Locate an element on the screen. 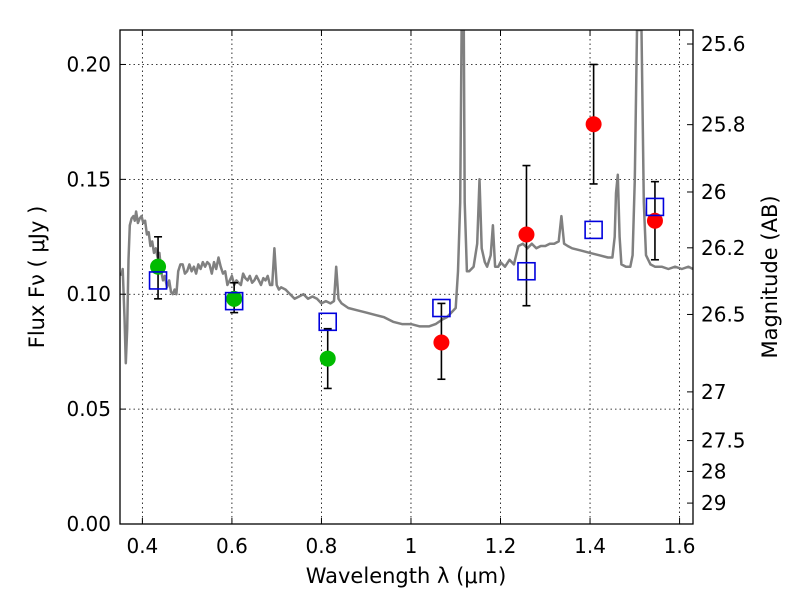 The height and width of the screenshot is (600, 800). y-tick-label: 0.00 is located at coordinates (88, 524).